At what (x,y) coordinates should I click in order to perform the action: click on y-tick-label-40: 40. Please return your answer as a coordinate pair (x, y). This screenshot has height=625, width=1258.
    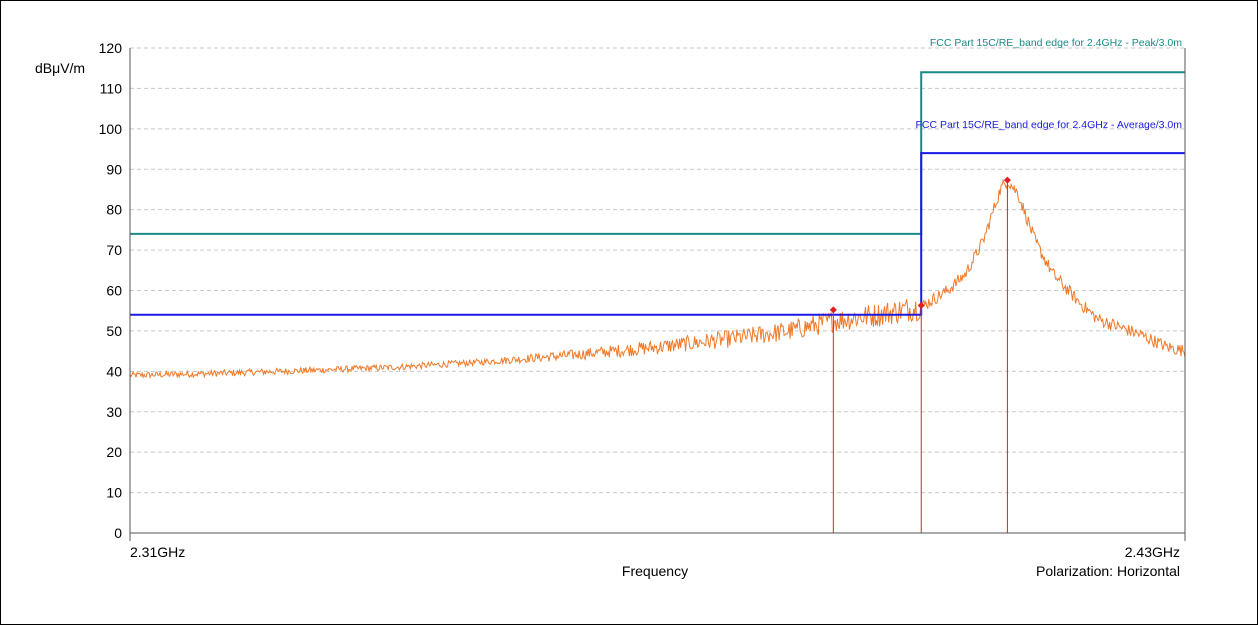
    Looking at the image, I should click on (114, 371).